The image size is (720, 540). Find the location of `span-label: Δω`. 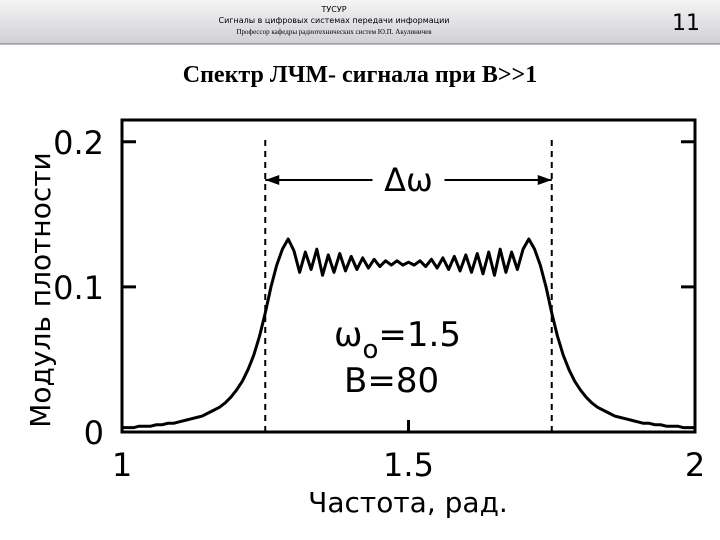

span-label: Δω is located at coordinates (408, 180).